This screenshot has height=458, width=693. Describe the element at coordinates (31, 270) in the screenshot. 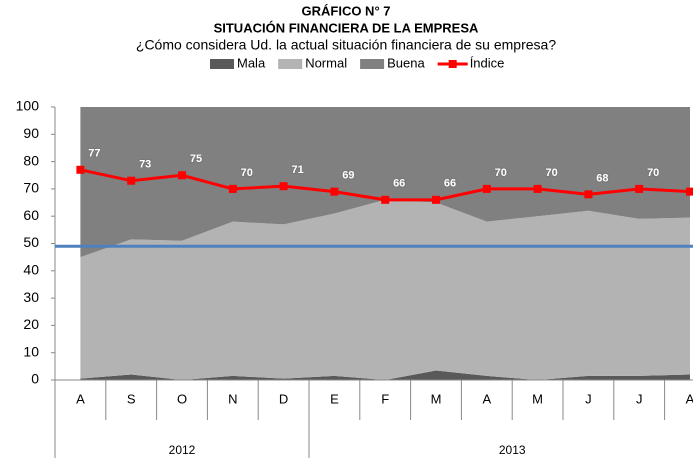

I see `y-tick-label: 40` at that location.